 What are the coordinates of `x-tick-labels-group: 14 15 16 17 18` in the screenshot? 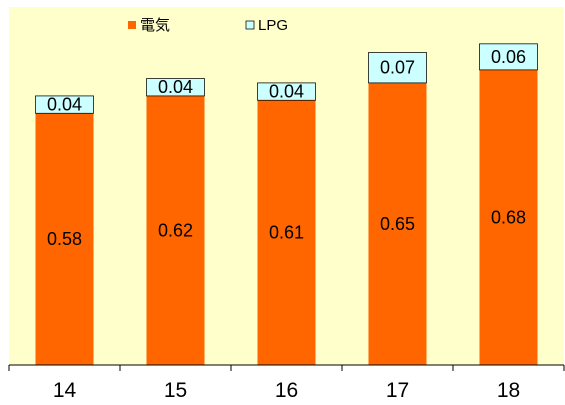 It's located at (286, 390).